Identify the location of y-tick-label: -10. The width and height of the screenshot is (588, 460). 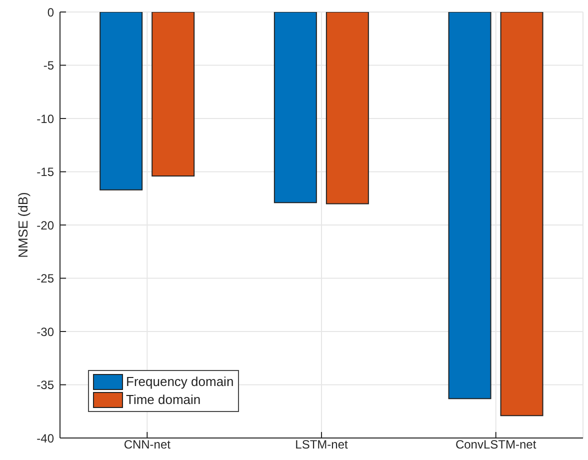
(45, 119).